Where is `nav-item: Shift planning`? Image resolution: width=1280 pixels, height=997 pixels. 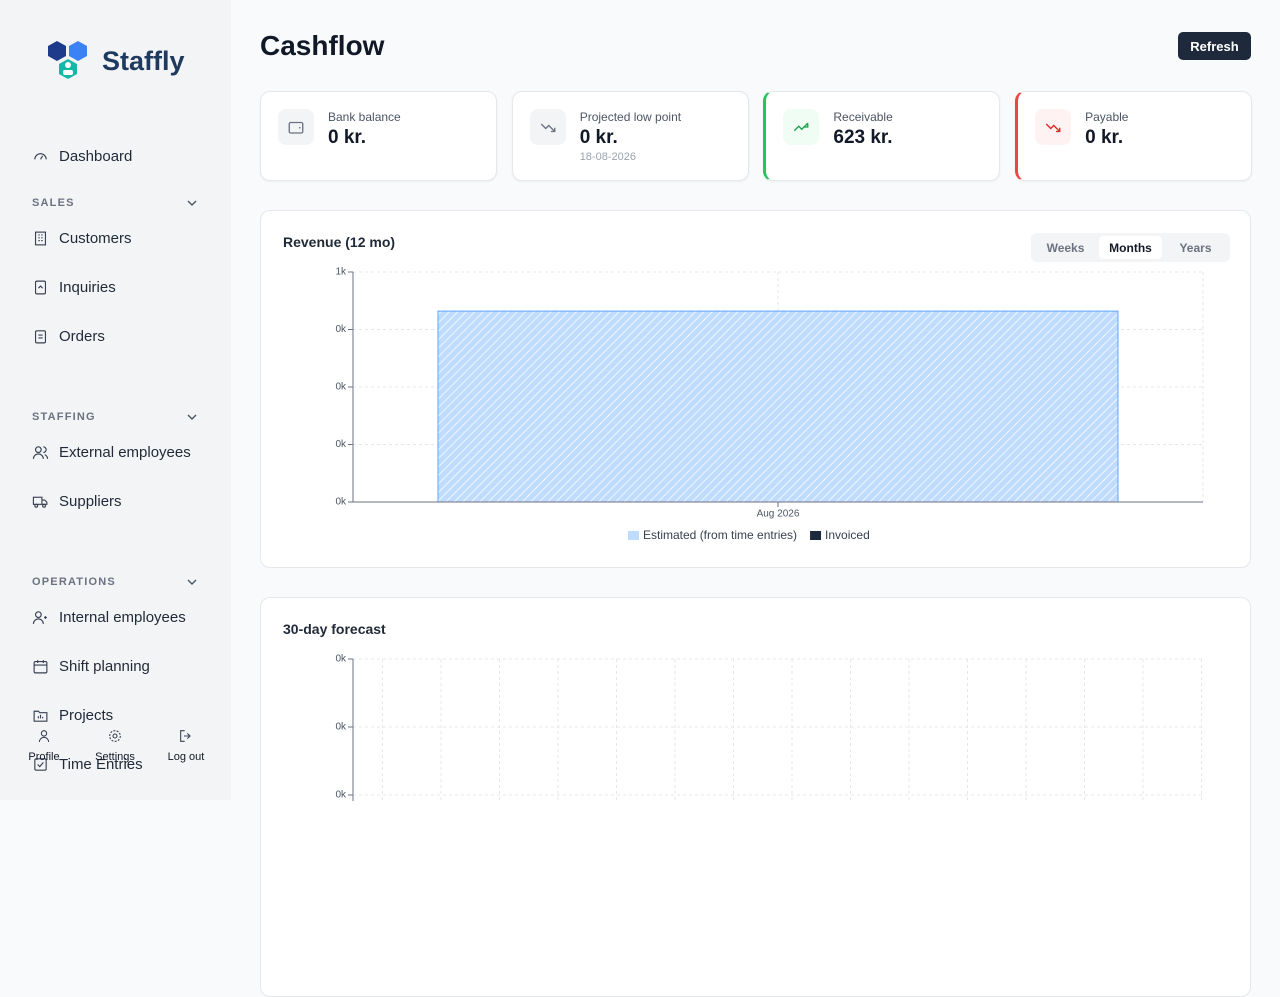
nav-item: Shift planning is located at coordinates (91, 666).